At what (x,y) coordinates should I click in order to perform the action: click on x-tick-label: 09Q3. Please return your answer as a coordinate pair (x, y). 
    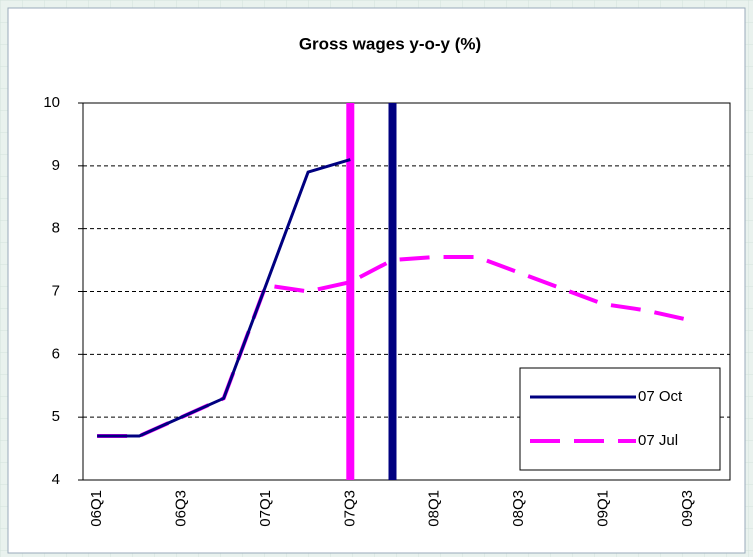
    Looking at the image, I should click on (687, 508).